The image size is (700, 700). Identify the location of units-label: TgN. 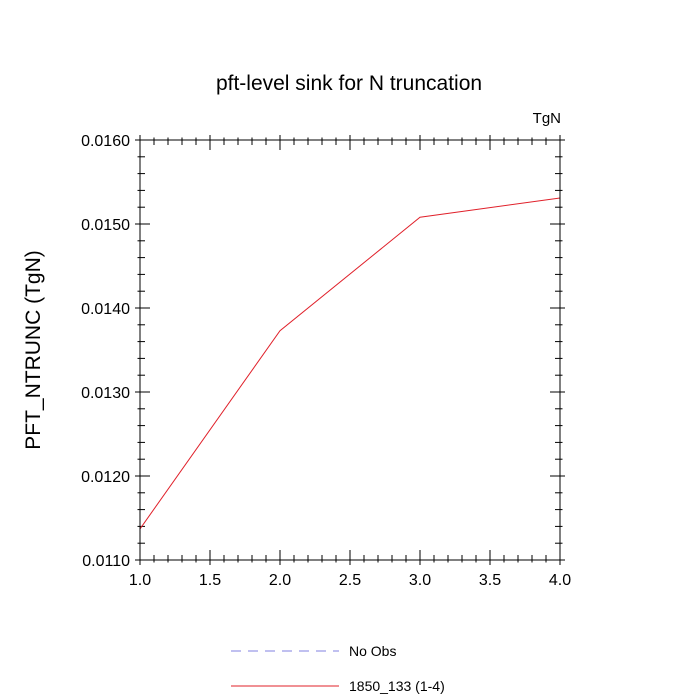
(547, 118).